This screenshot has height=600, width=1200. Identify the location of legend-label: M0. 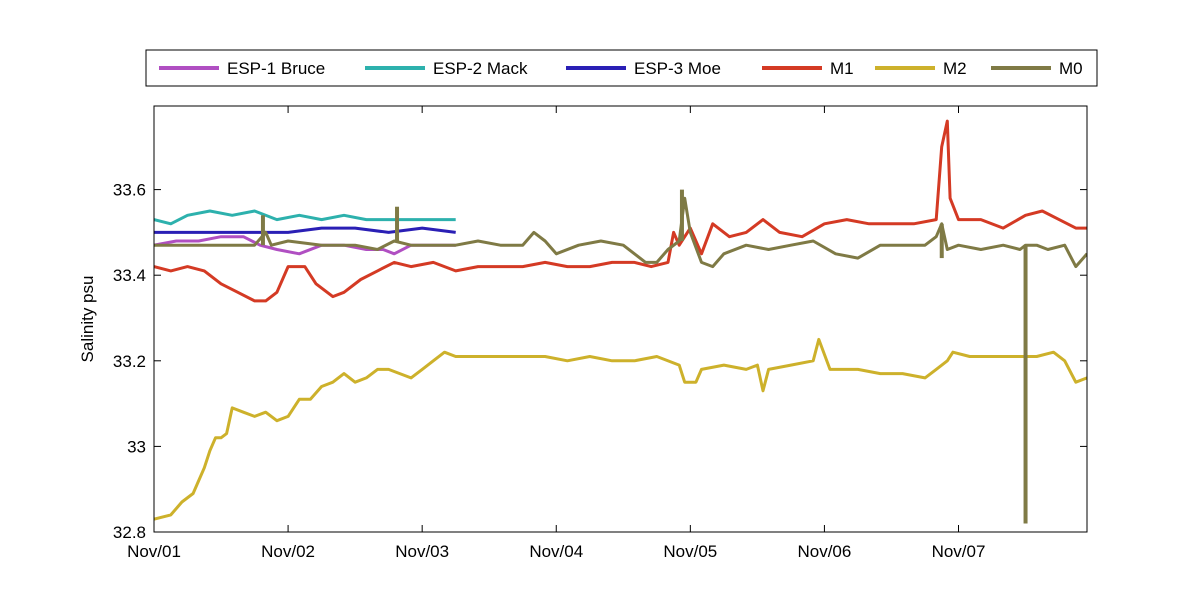
(1071, 68).